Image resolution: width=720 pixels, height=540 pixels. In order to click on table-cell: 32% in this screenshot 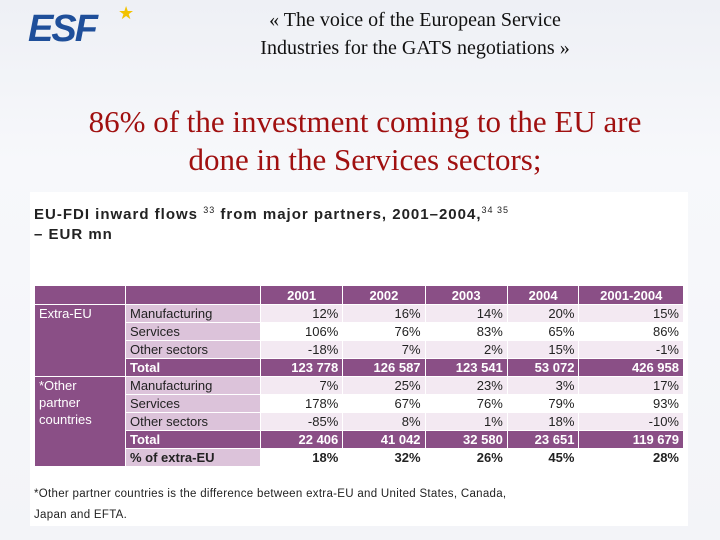, I will do `click(384, 457)`.